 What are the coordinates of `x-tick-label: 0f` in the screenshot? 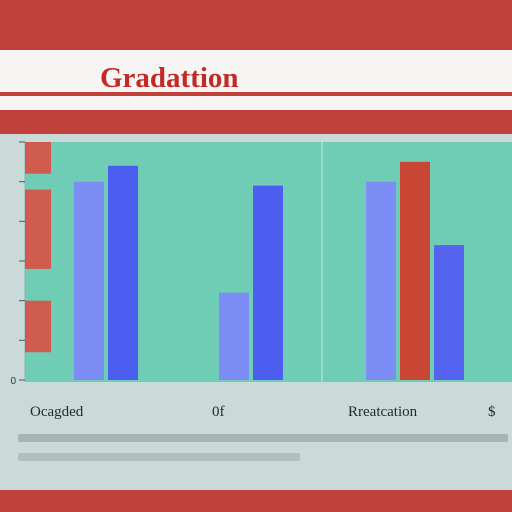 It's located at (218, 412).